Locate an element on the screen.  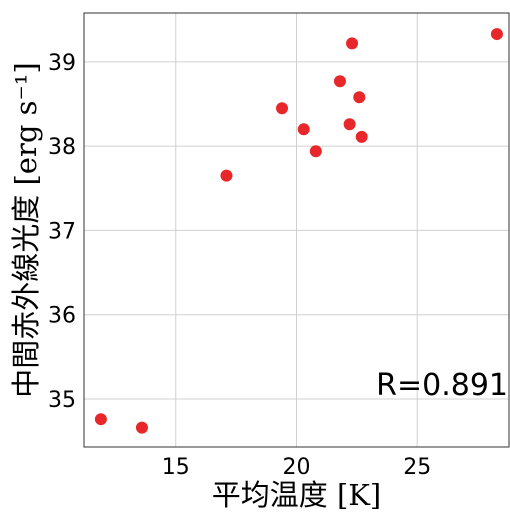
y-tick-label: 35 is located at coordinates (62, 400).